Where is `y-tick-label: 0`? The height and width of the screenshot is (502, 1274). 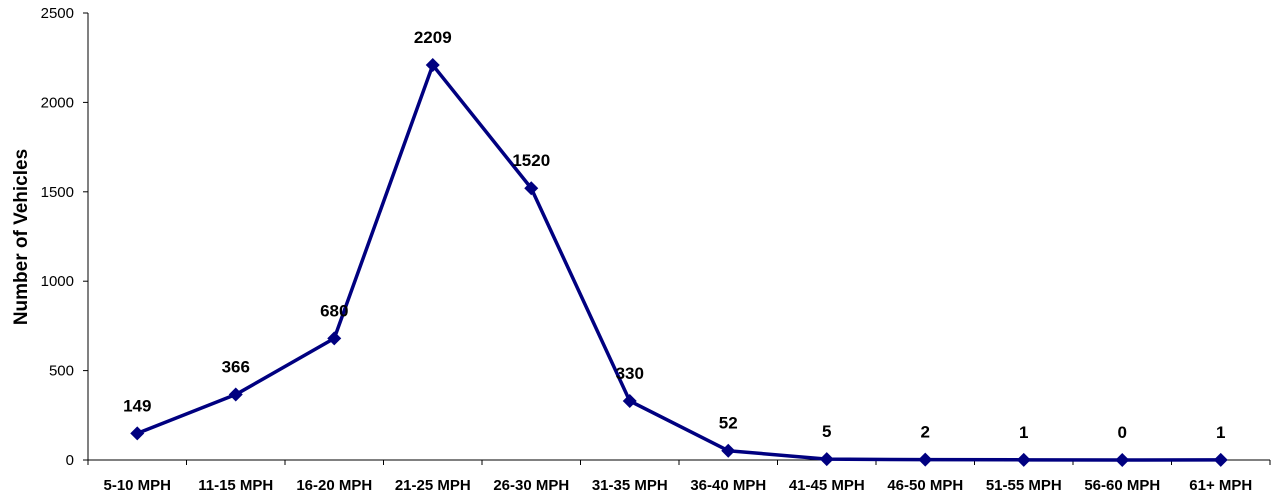
y-tick-label: 0 is located at coordinates (70, 460).